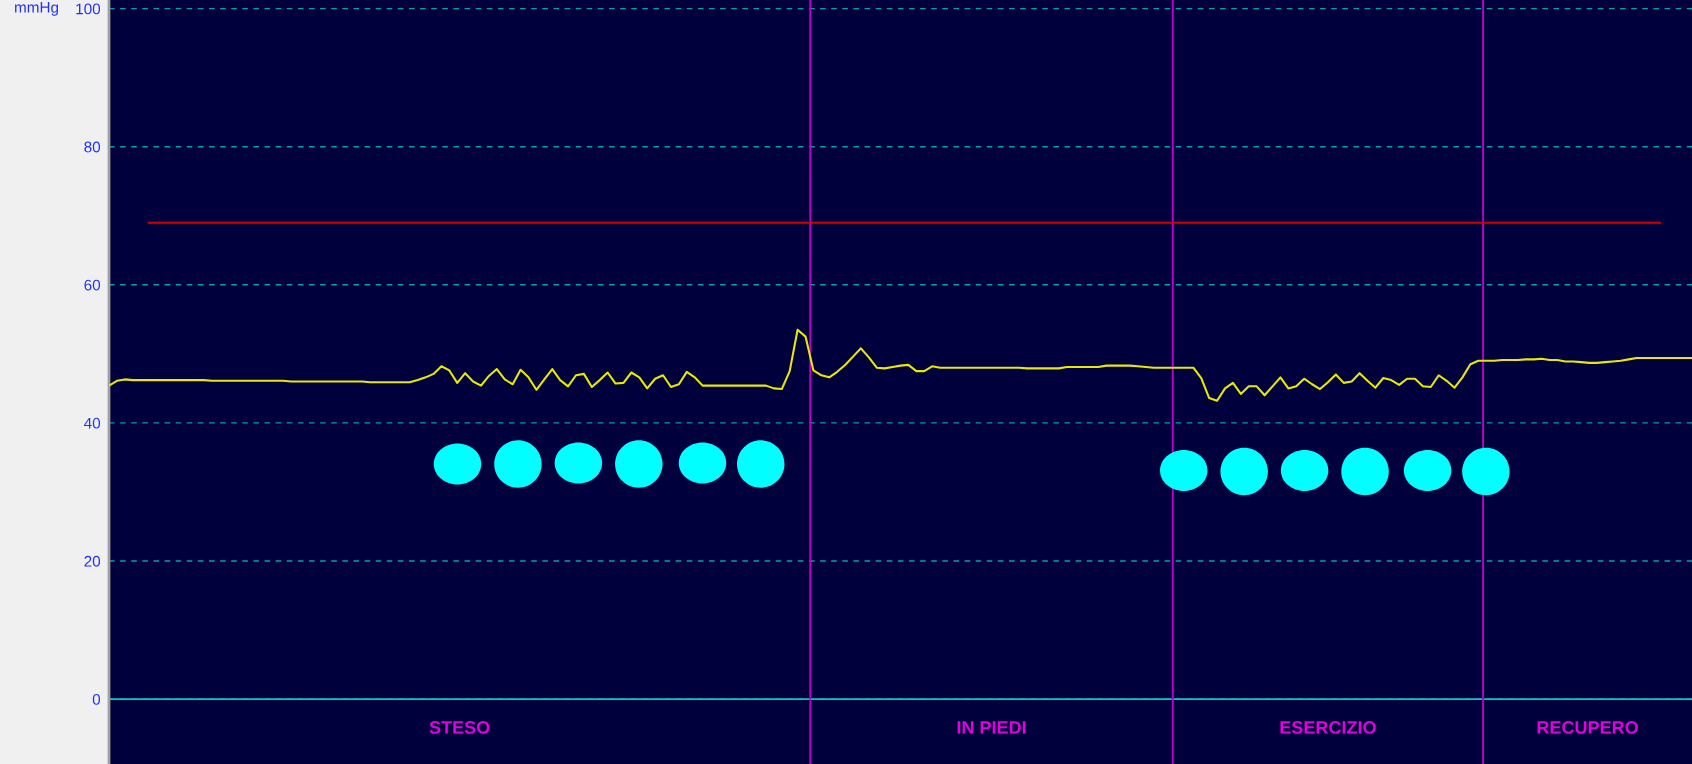 Image resolution: width=1692 pixels, height=764 pixels. Describe the element at coordinates (900, 365) in the screenshot. I see `line-series` at that location.